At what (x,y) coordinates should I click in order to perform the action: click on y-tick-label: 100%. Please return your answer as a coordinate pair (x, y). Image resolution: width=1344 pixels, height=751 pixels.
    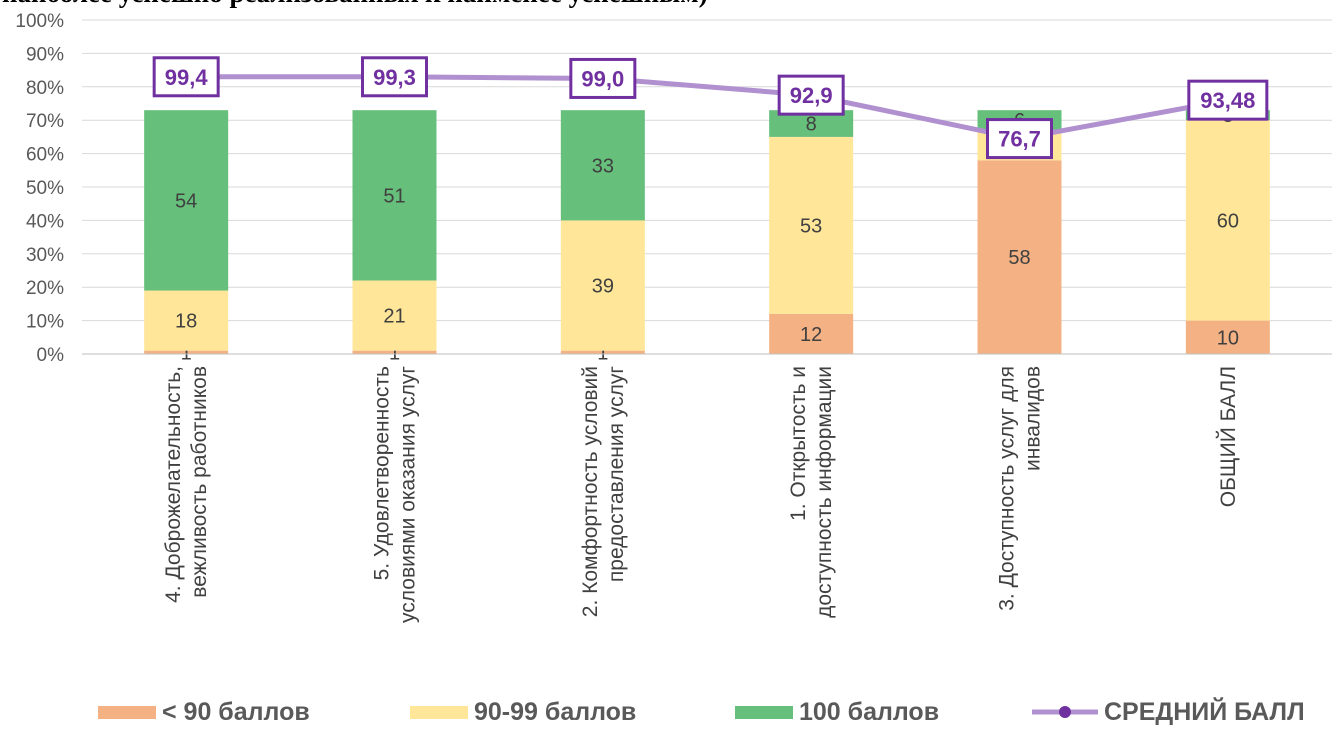
    Looking at the image, I should click on (39, 21).